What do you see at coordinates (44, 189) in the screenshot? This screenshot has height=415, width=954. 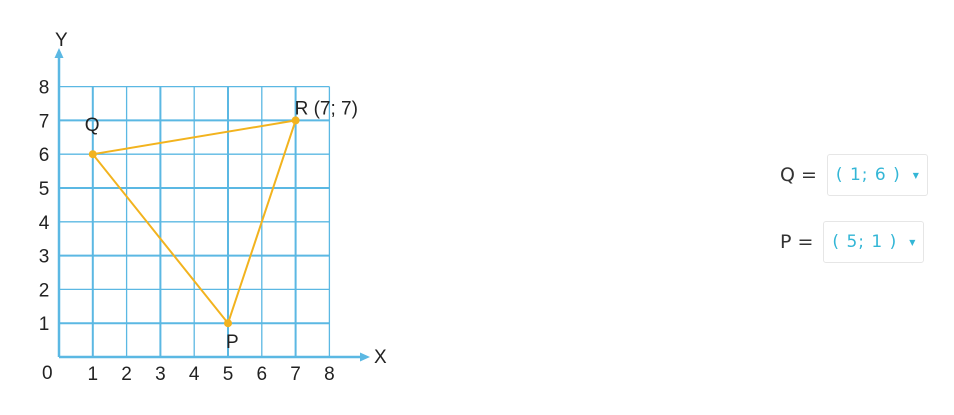 I see `y-tick-label: 5` at bounding box center [44, 189].